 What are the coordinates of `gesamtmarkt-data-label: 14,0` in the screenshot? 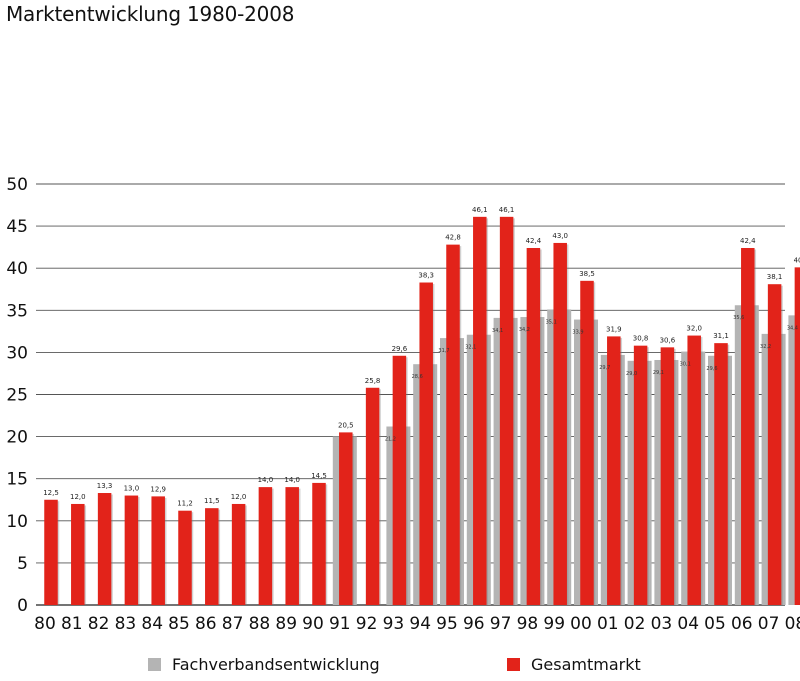 It's located at (292, 480).